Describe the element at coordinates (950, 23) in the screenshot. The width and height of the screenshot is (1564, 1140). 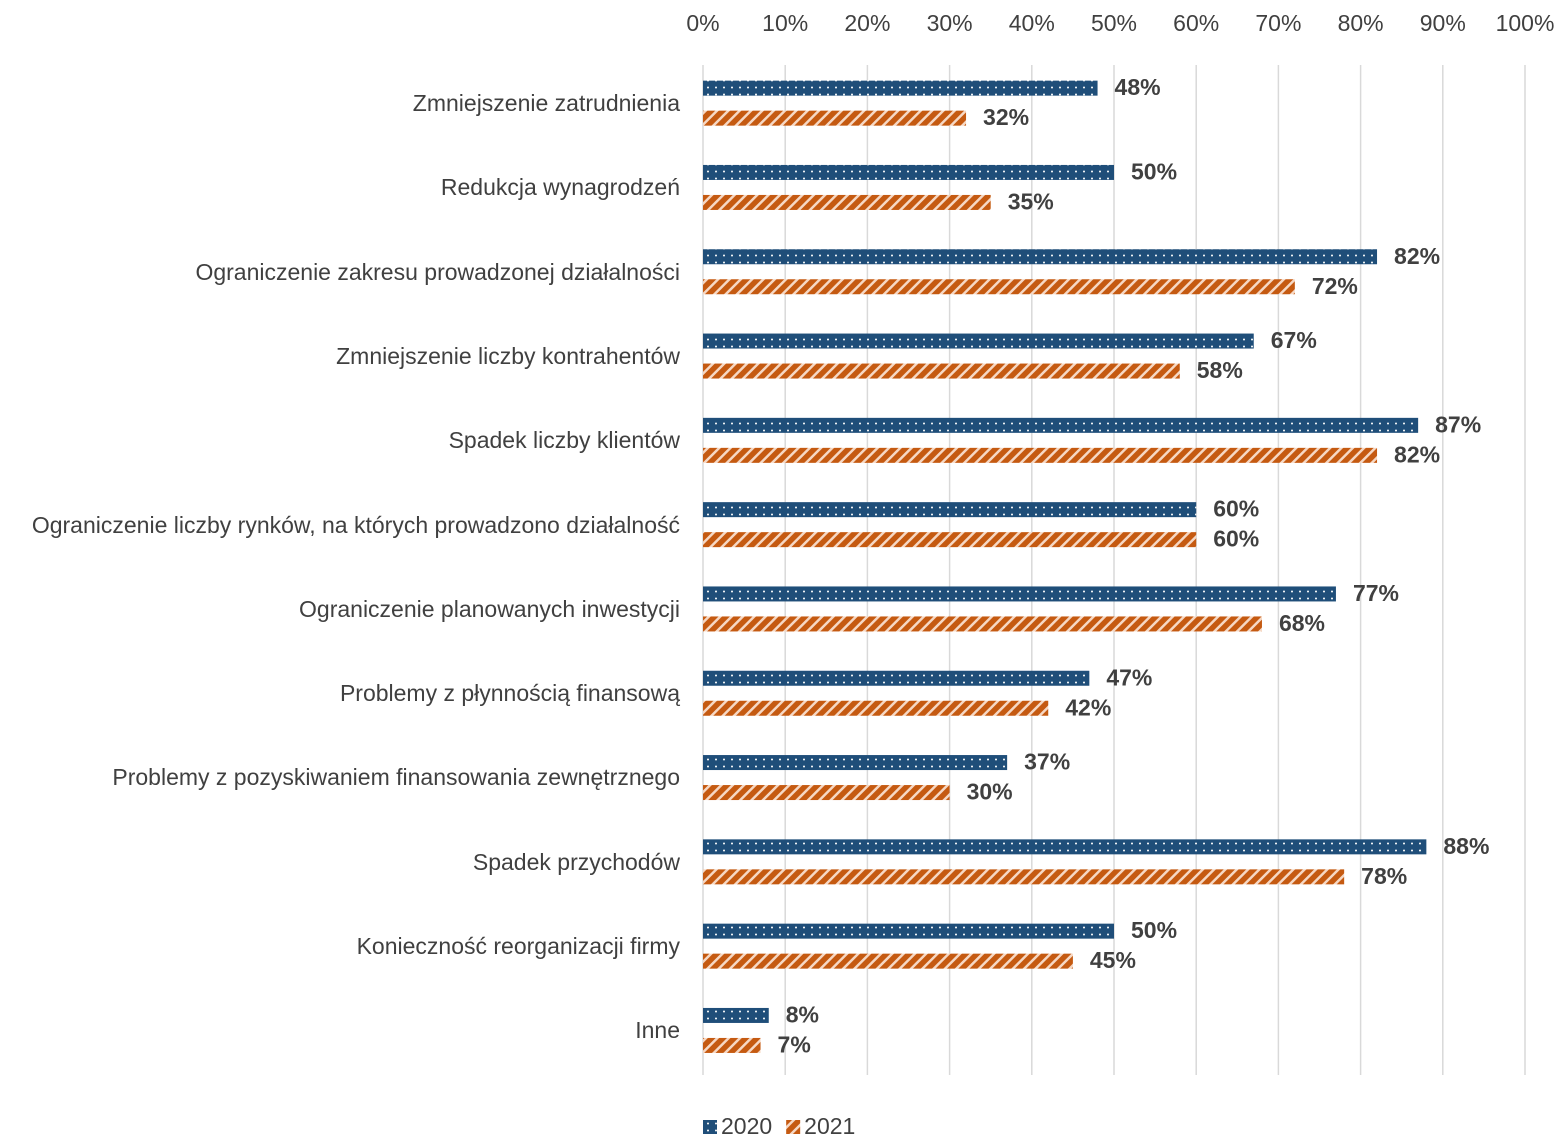
I see `x-tick-label: 30%` at that location.